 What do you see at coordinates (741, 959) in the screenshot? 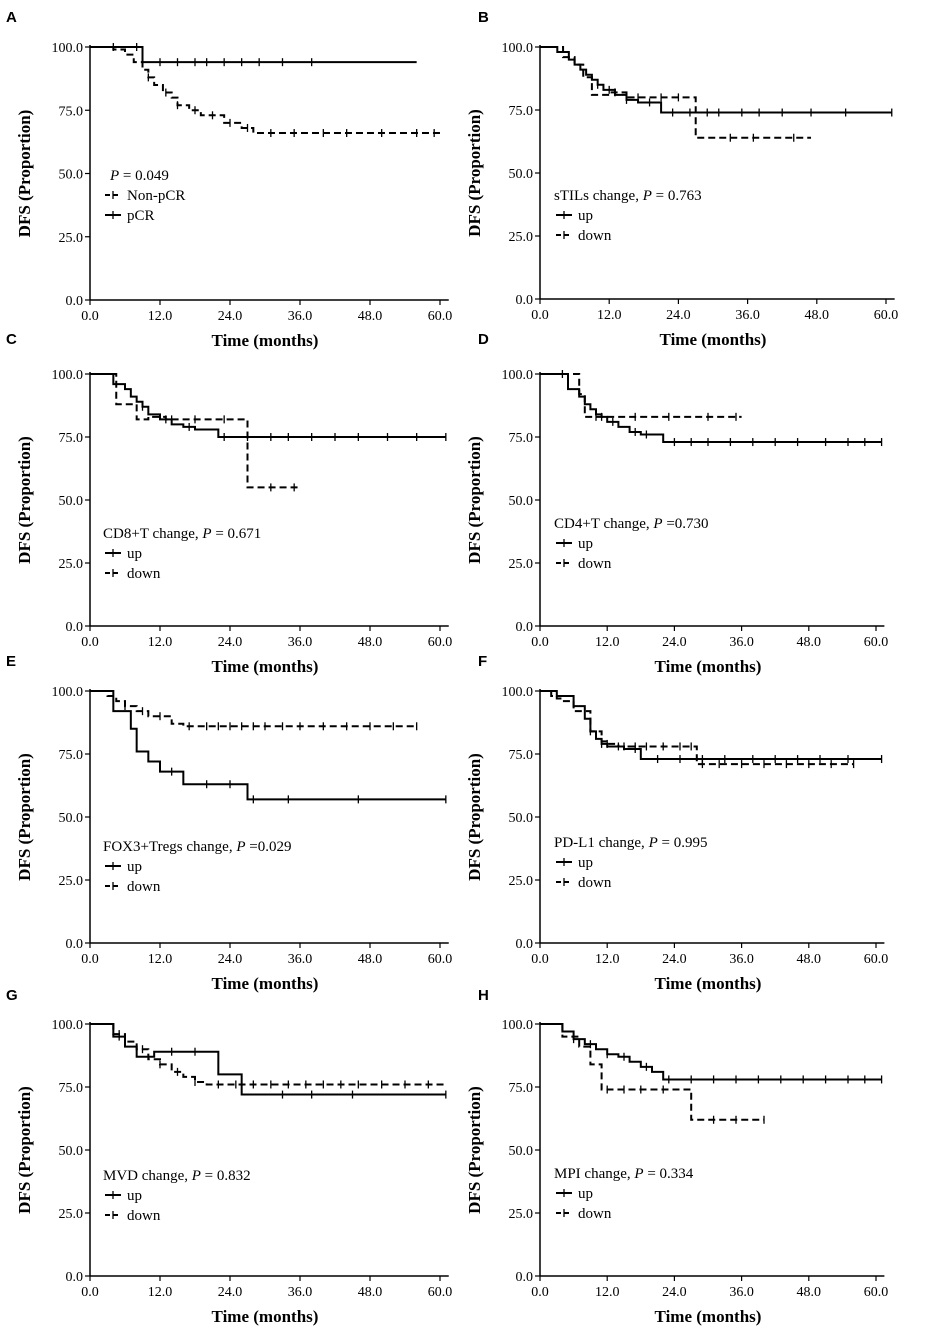
I see `x-tick-label-f: 36.0` at bounding box center [741, 959].